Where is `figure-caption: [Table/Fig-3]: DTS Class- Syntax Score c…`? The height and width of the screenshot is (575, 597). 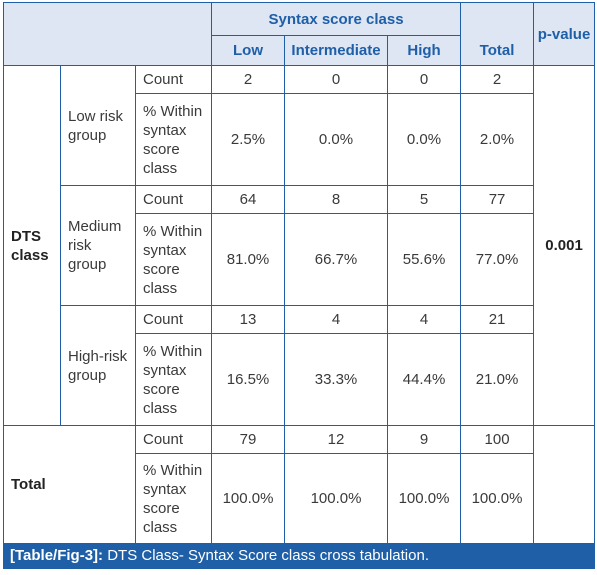
figure-caption: [Table/Fig-3]: DTS Class- Syntax Score c… is located at coordinates (299, 556).